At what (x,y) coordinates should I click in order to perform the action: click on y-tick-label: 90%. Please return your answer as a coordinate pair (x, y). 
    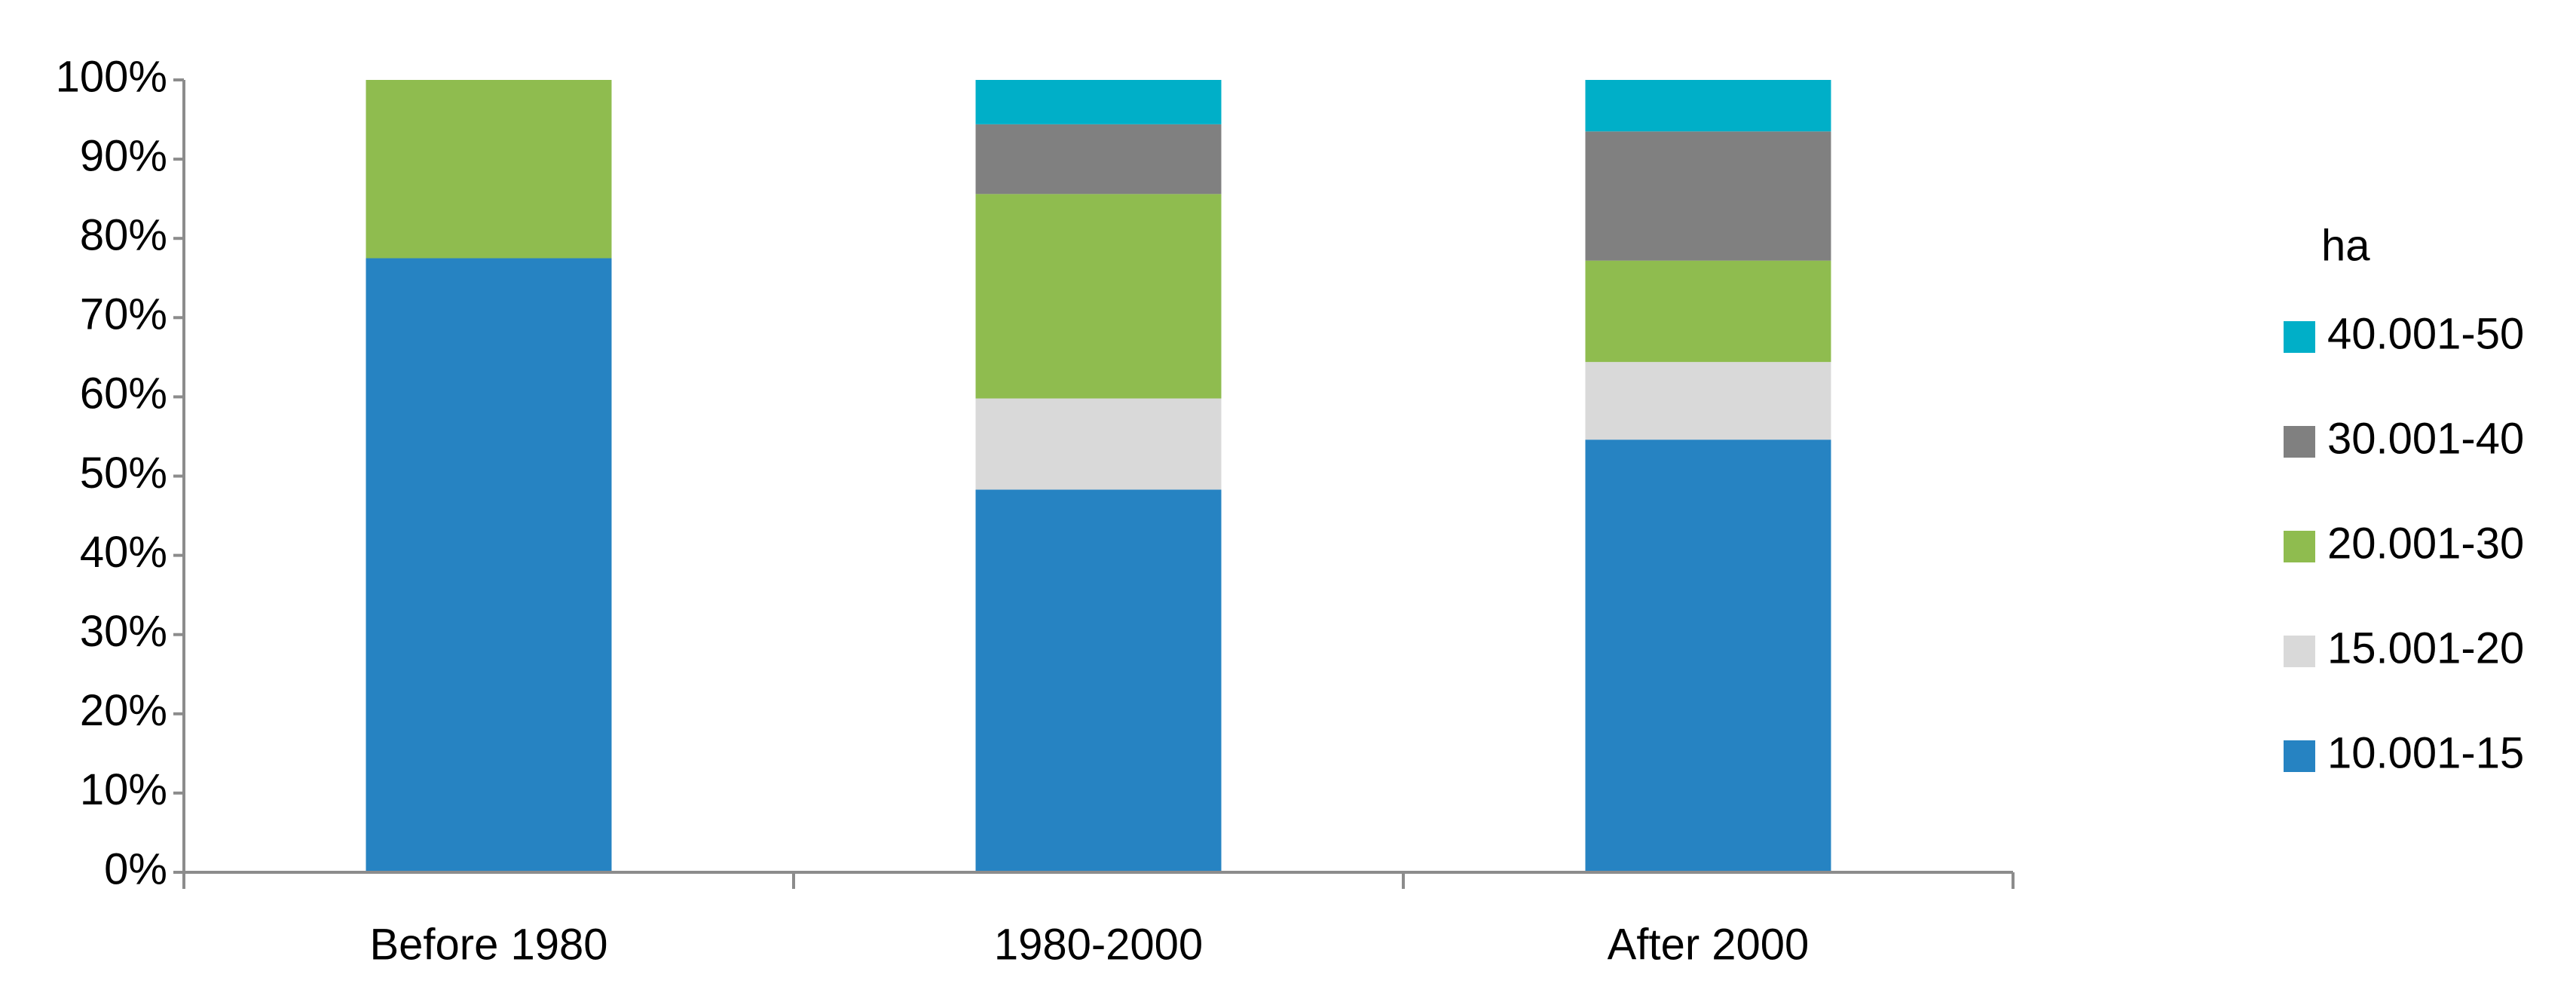
    Looking at the image, I should click on (123, 155).